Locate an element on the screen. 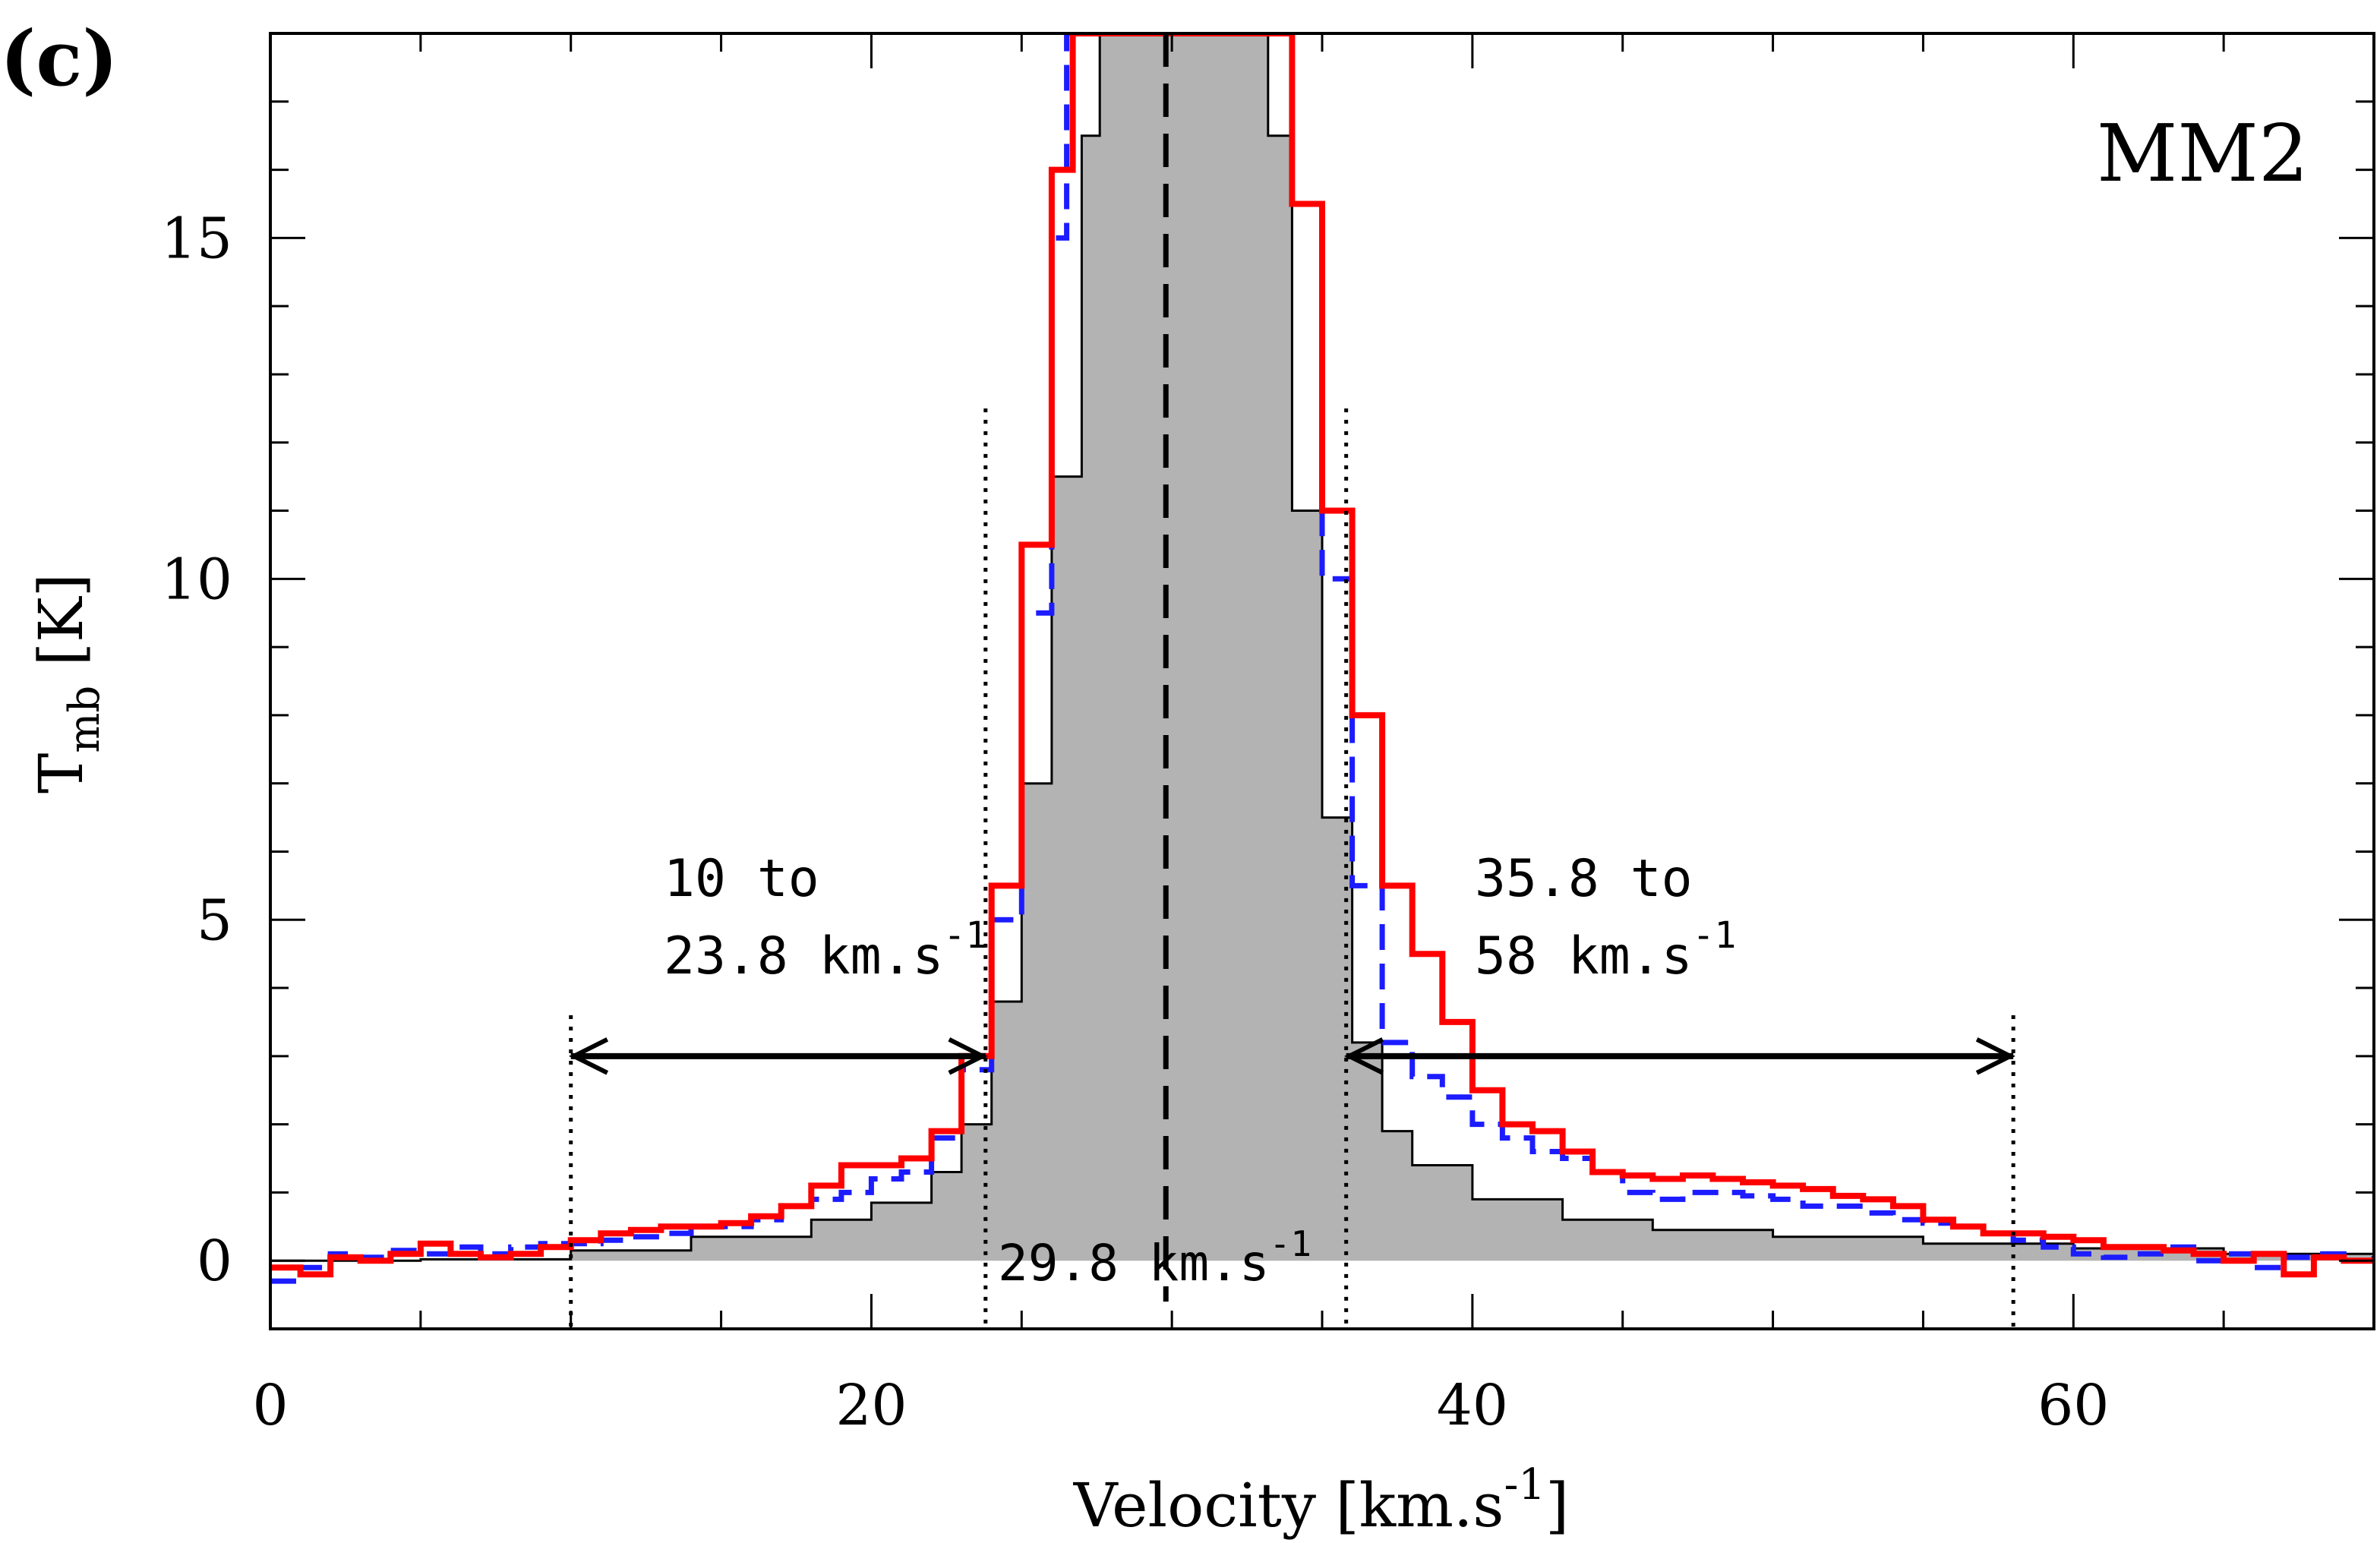 The width and height of the screenshot is (2380, 1543). red-range-label-line1: 35.8 to is located at coordinates (1584, 879).